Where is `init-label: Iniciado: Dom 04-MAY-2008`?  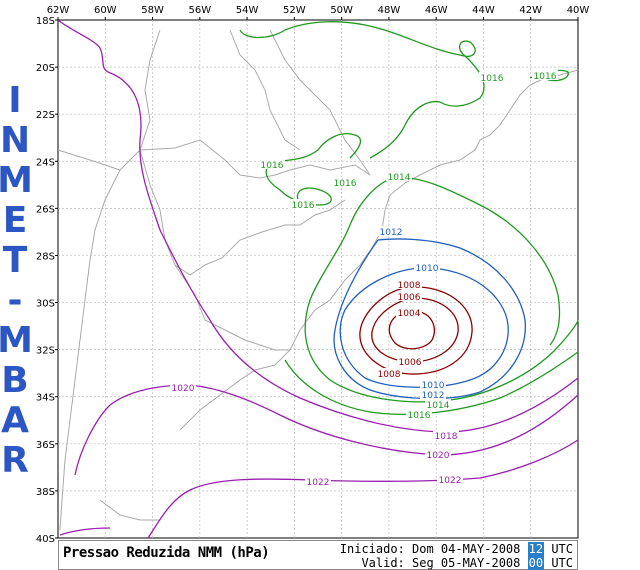 init-label: Iniciado: Dom 04-MAY-2008 is located at coordinates (430, 549).